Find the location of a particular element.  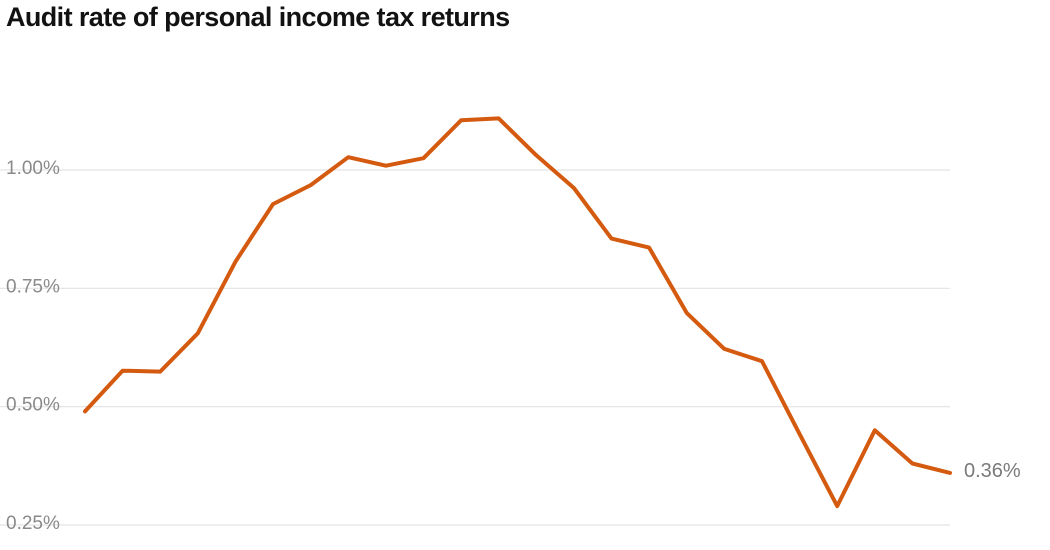

y-tick-label: 0.75% is located at coordinates (33, 286).